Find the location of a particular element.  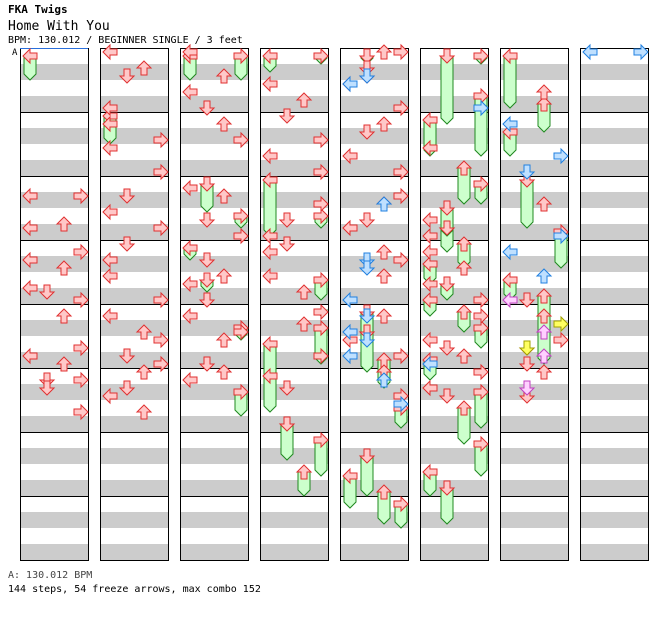

freeze-arrow is located at coordinates (510, 82).